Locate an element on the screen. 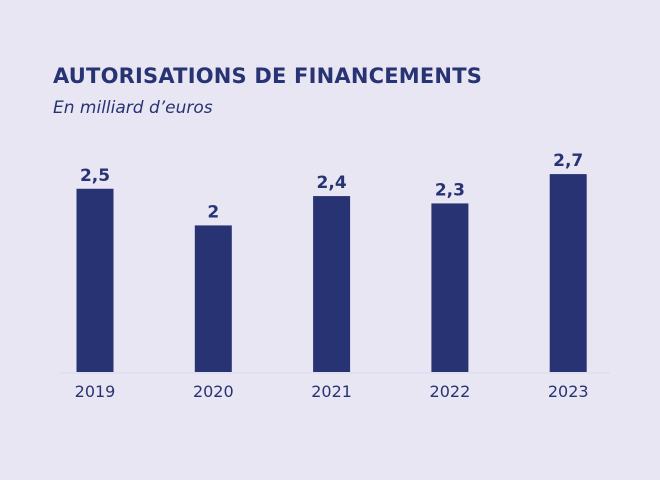  x-tick-label-2019: 2019 is located at coordinates (95, 391).